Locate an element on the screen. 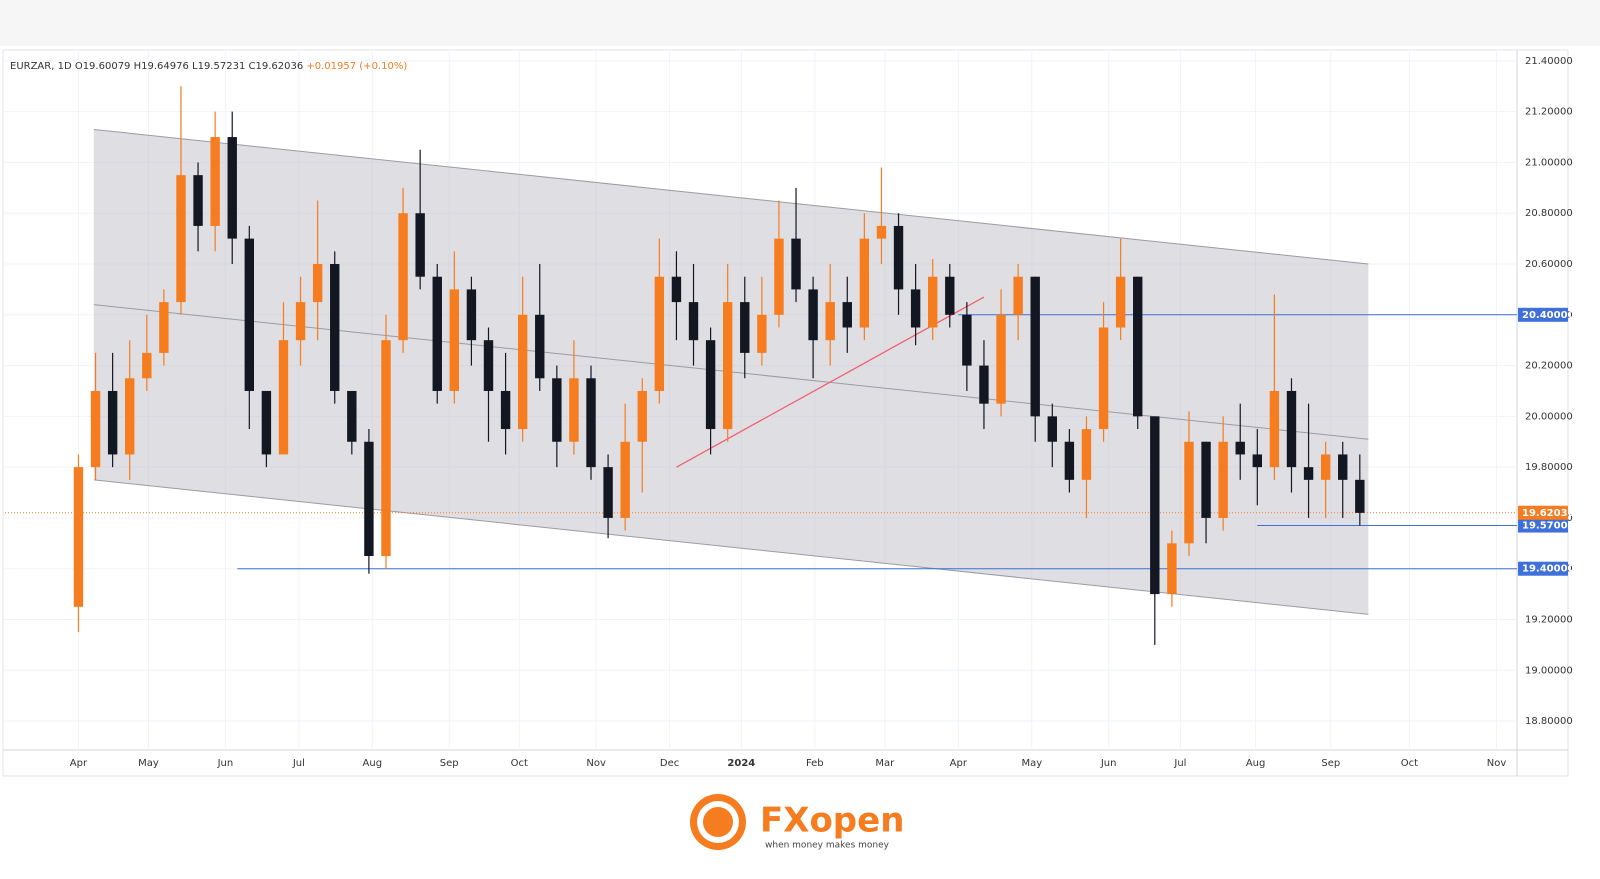  y-tick-label: 20.80000 is located at coordinates (1549, 213).